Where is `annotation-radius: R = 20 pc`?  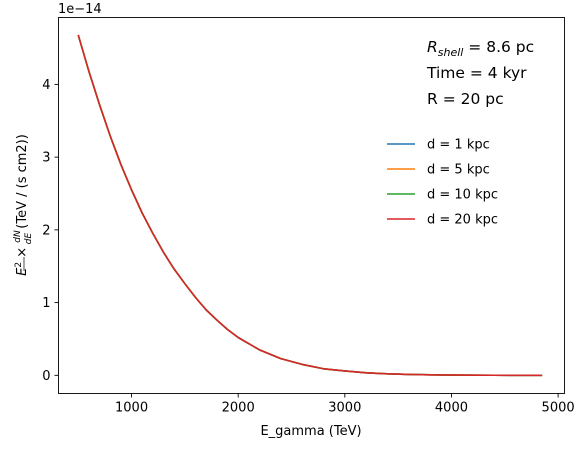 annotation-radius: R = 20 pc is located at coordinates (465, 99).